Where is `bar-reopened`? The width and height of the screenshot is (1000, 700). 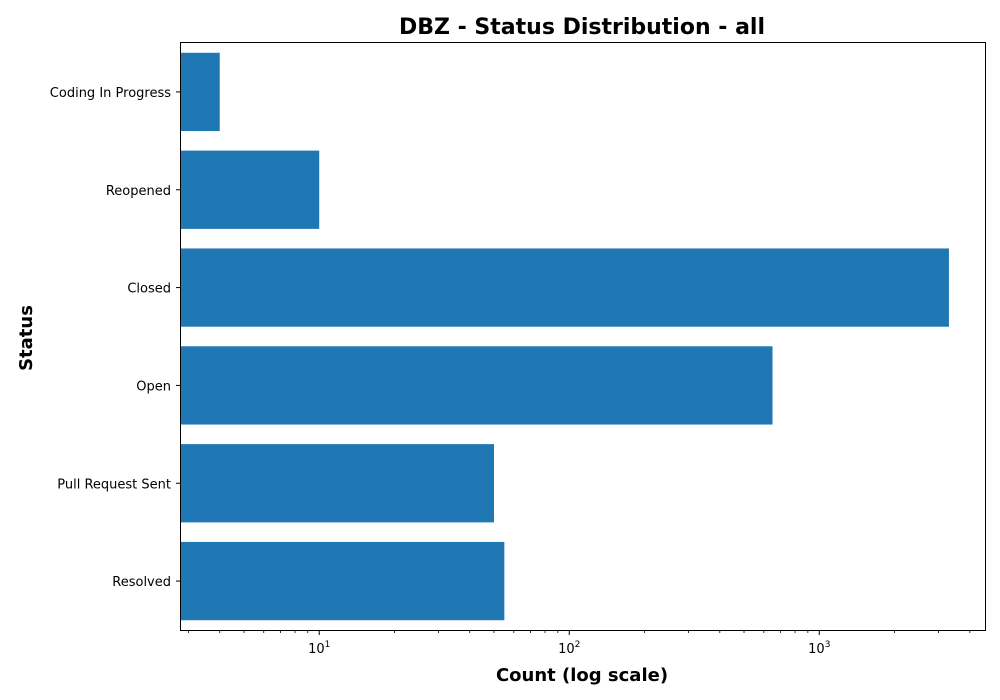
bar-reopened is located at coordinates (250, 189).